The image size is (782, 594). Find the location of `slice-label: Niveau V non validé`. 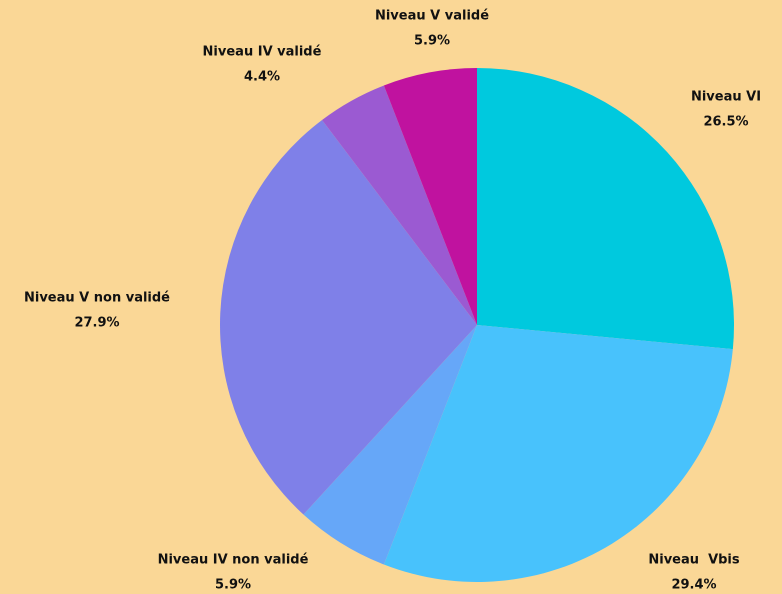

slice-label: Niveau V non validé is located at coordinates (97, 298).